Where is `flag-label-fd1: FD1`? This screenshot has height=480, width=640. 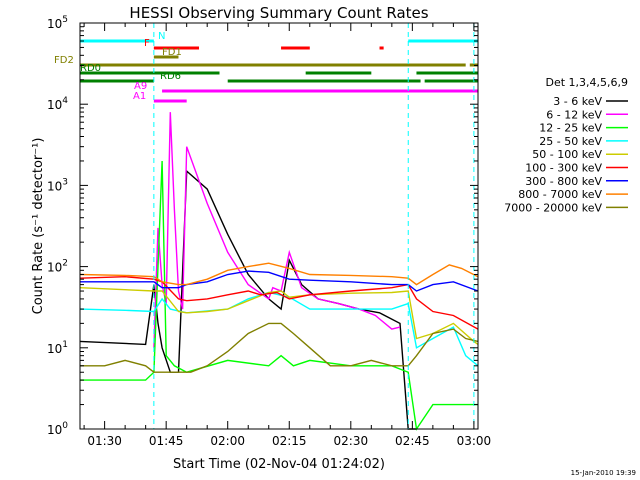
flag-label-fd1: FD1 is located at coordinates (172, 52).